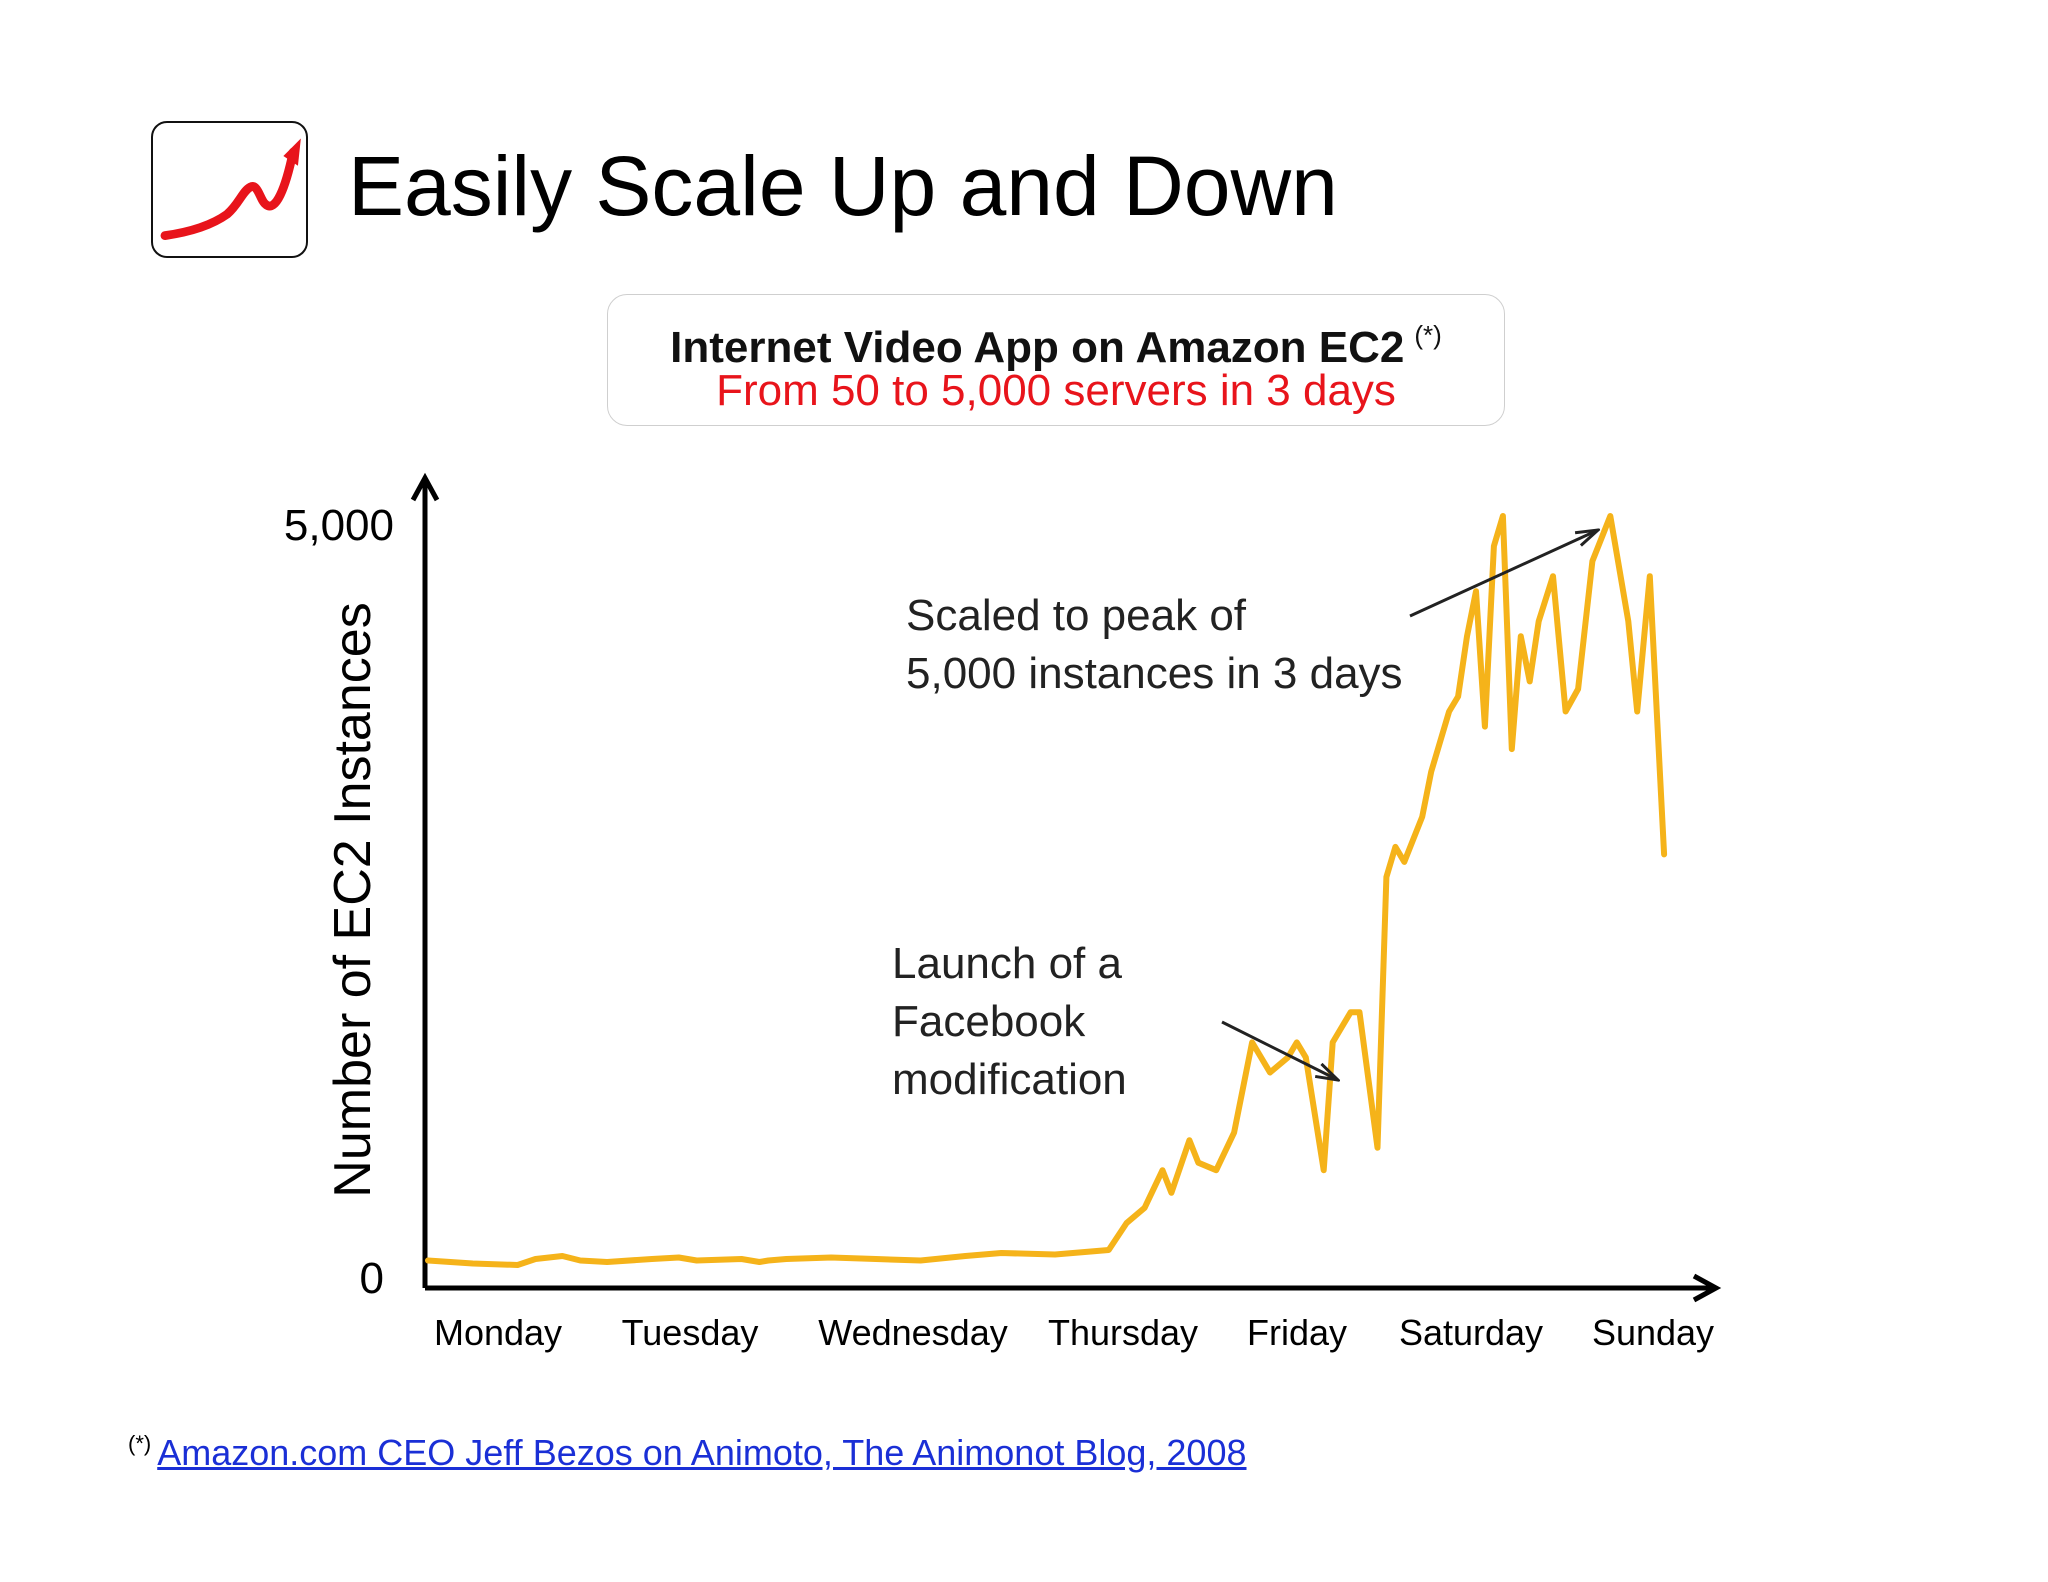 The width and height of the screenshot is (2048, 1582). What do you see at coordinates (1653, 1332) in the screenshot?
I see `x-tick-label-sunday: Sunday` at bounding box center [1653, 1332].